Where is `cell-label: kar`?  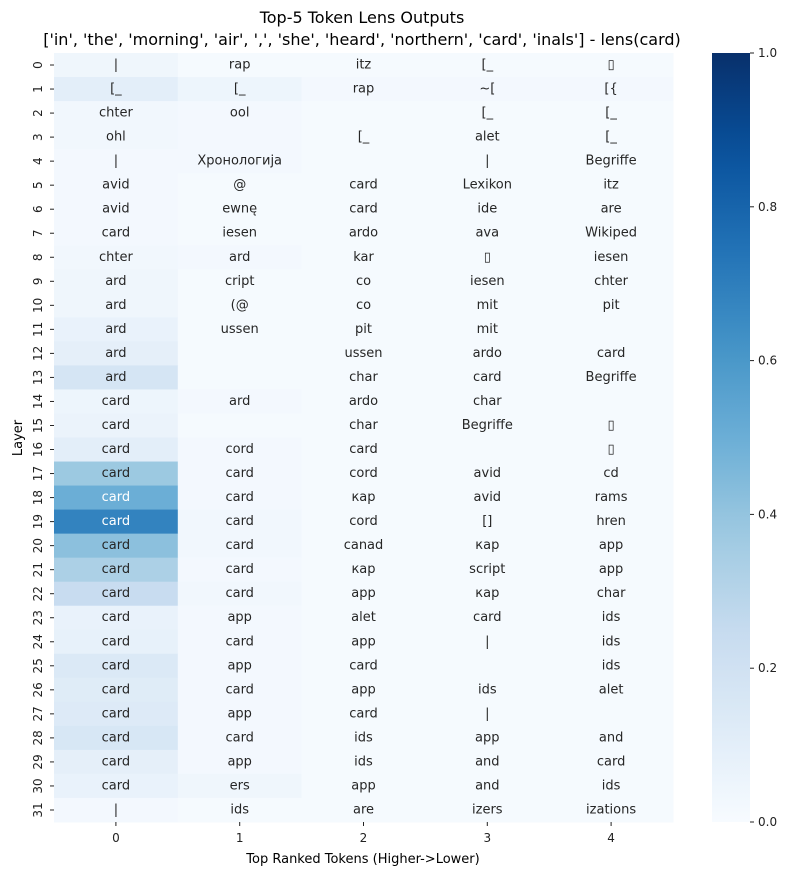
cell-label: kar is located at coordinates (363, 257).